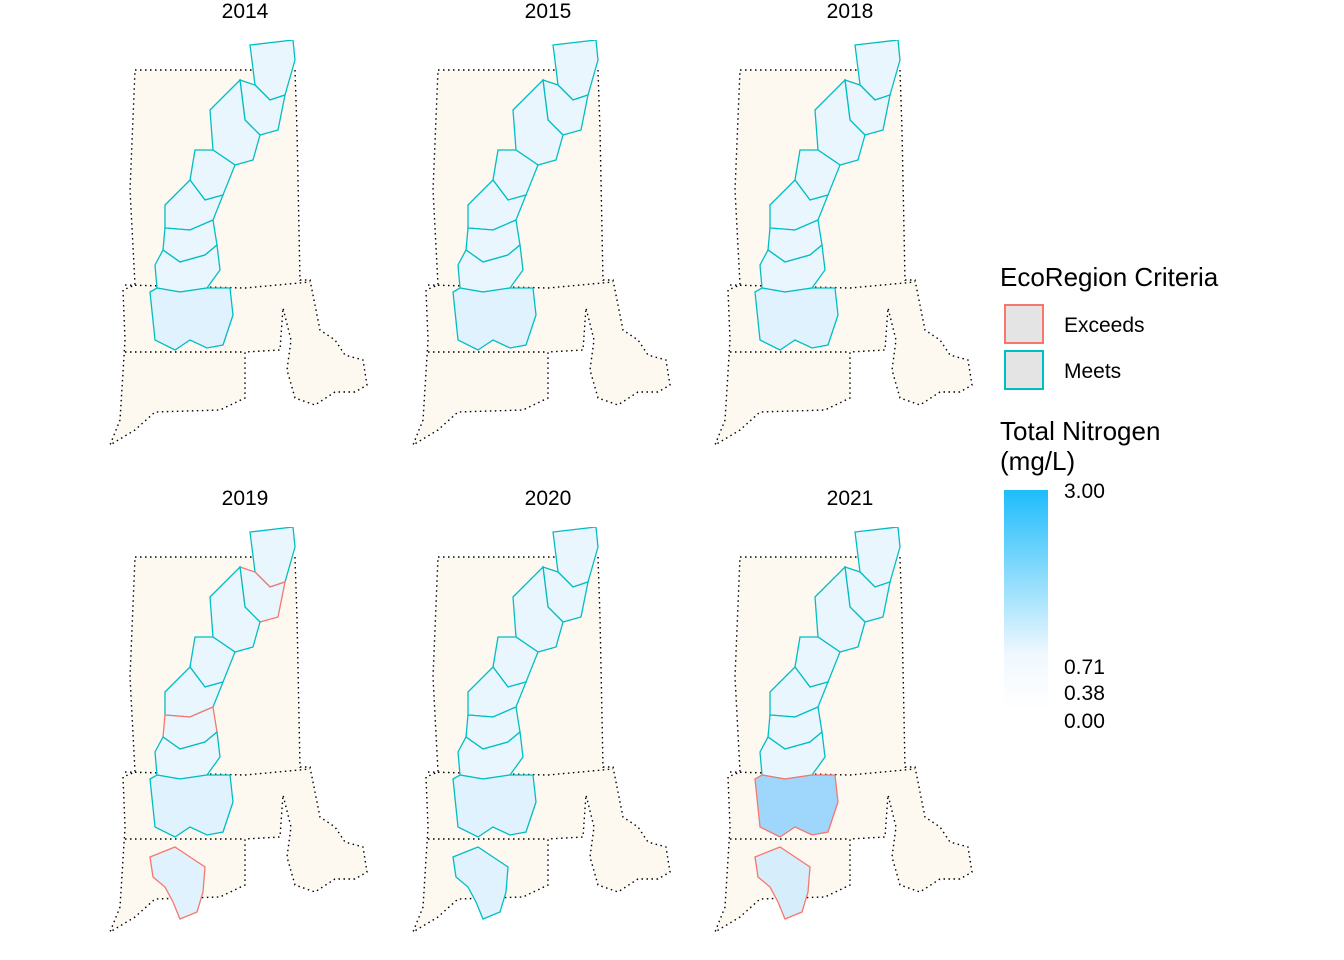 This screenshot has width=1344, height=960. Describe the element at coordinates (548, 11) in the screenshot. I see `panel-title: 2015` at that location.